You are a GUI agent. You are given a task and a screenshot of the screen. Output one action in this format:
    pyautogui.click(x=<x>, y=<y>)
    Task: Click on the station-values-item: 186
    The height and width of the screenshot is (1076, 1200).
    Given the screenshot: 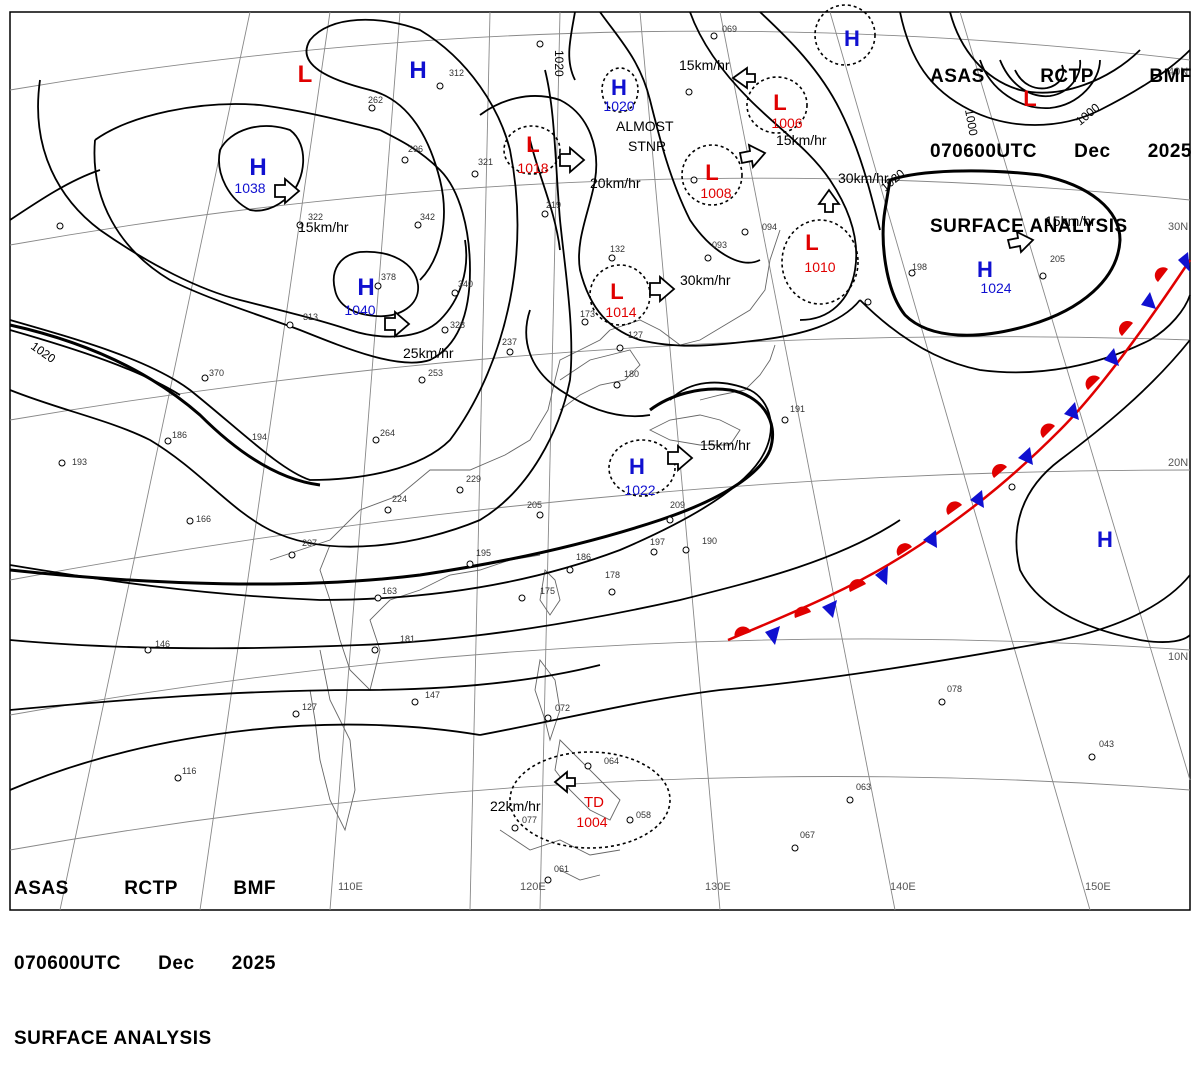 What is the action you would take?
    pyautogui.click(x=179, y=435)
    